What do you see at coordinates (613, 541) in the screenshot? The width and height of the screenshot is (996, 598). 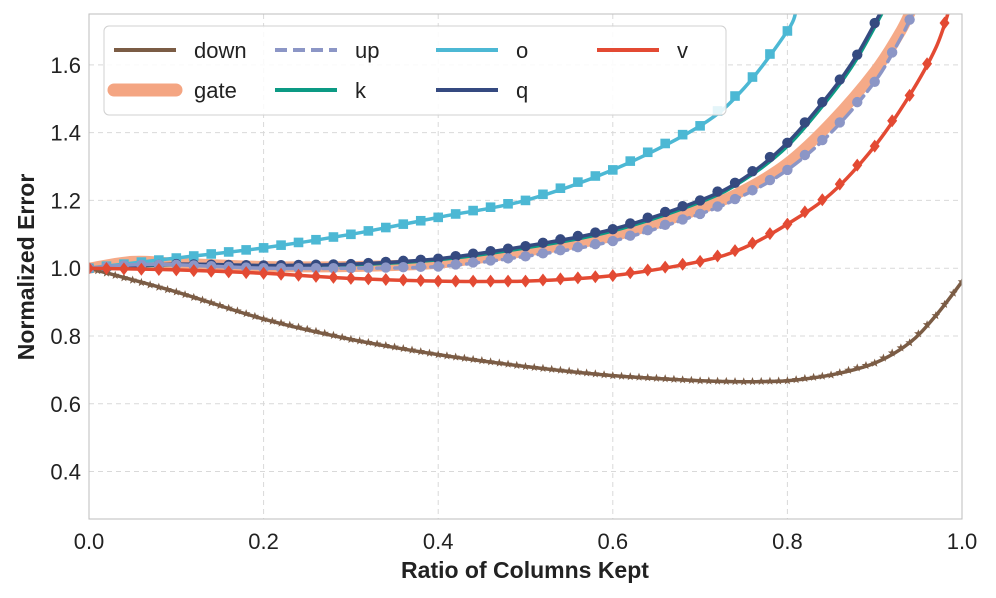 I see `x-tick-label: 0.6` at bounding box center [613, 541].